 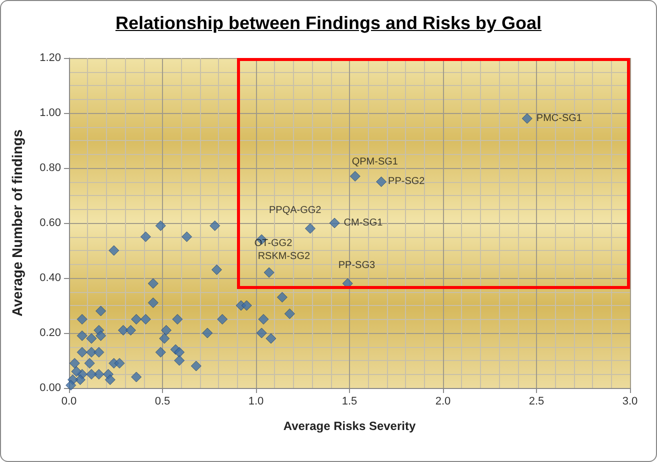 I want to click on x-axis-title: Average Risks Severity, so click(x=349, y=426).